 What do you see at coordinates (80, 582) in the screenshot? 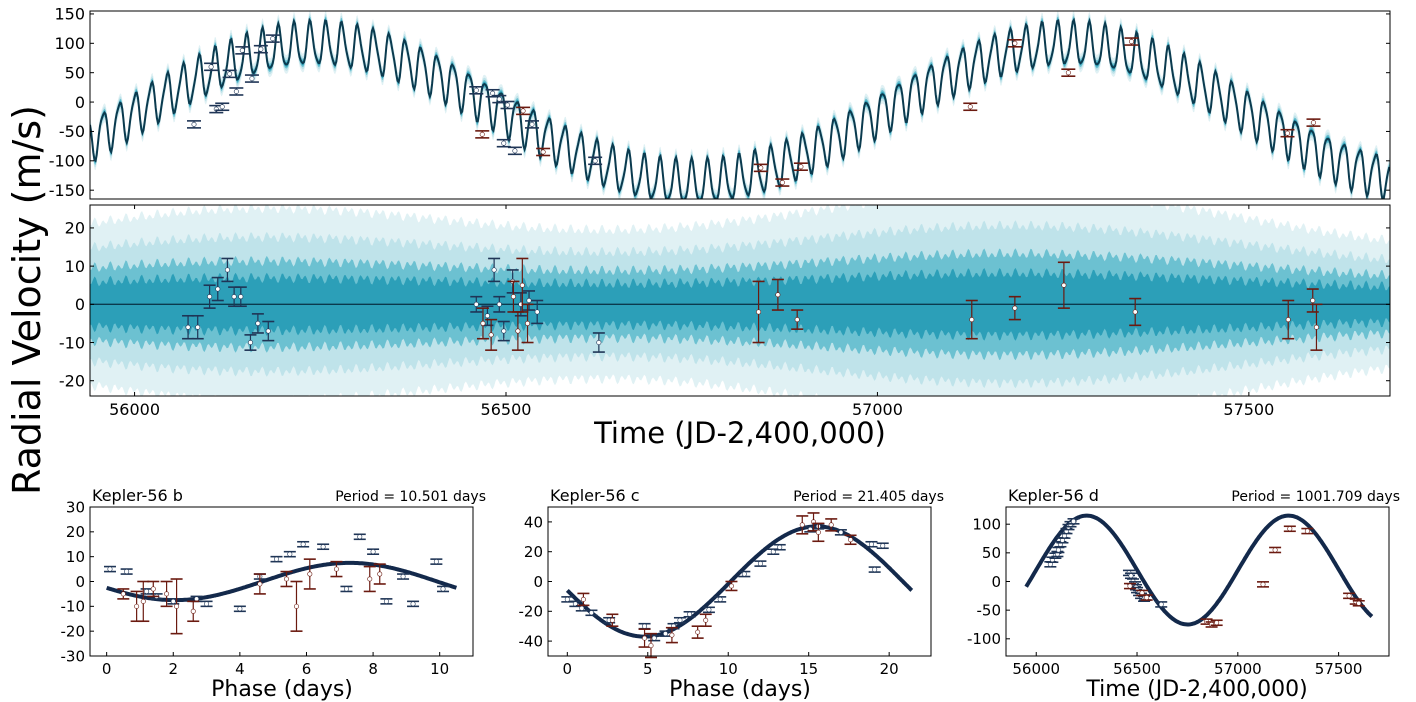
I see `ytick-label: 0` at bounding box center [80, 582].